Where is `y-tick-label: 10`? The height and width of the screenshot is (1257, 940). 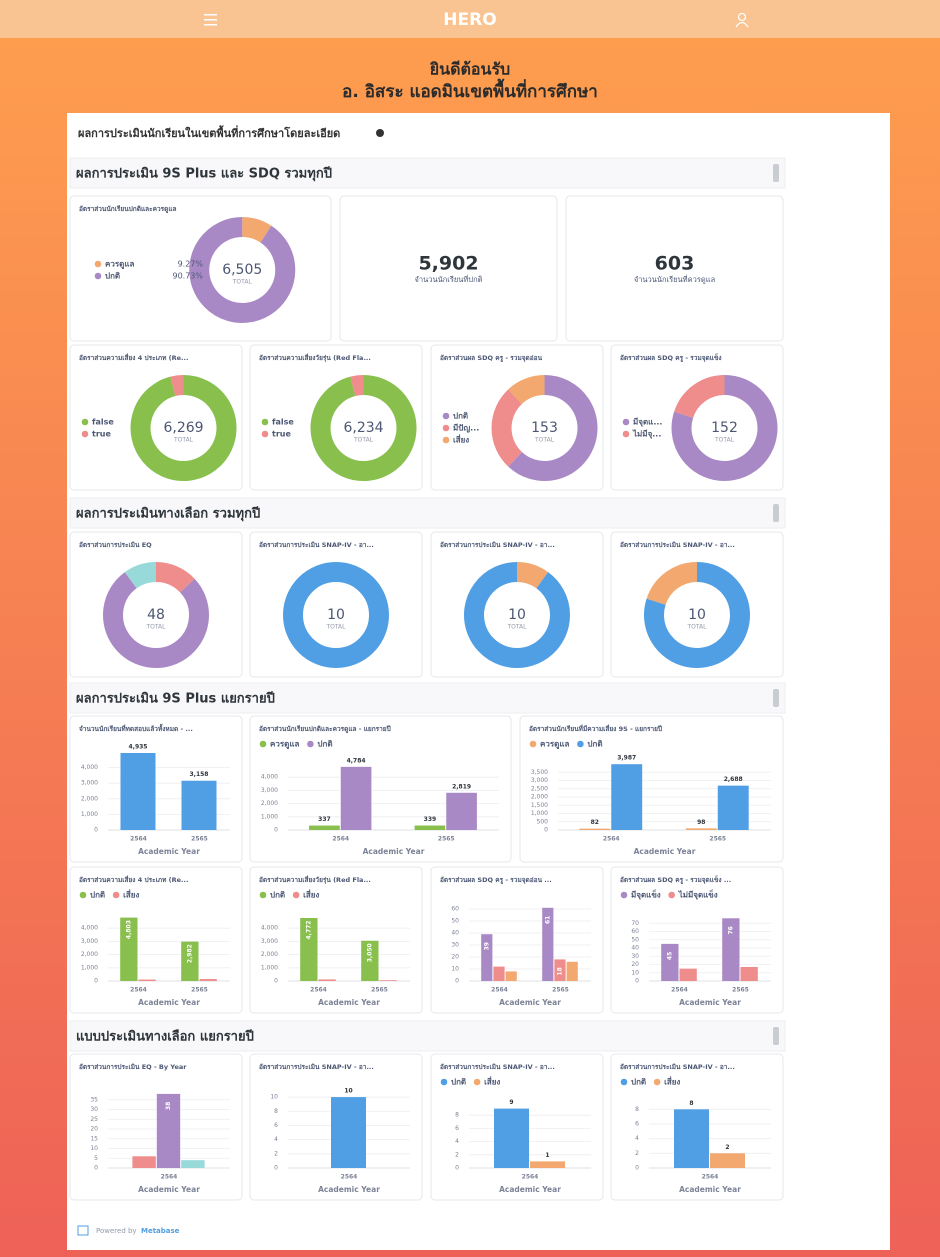
y-tick-label: 10 is located at coordinates (455, 969).